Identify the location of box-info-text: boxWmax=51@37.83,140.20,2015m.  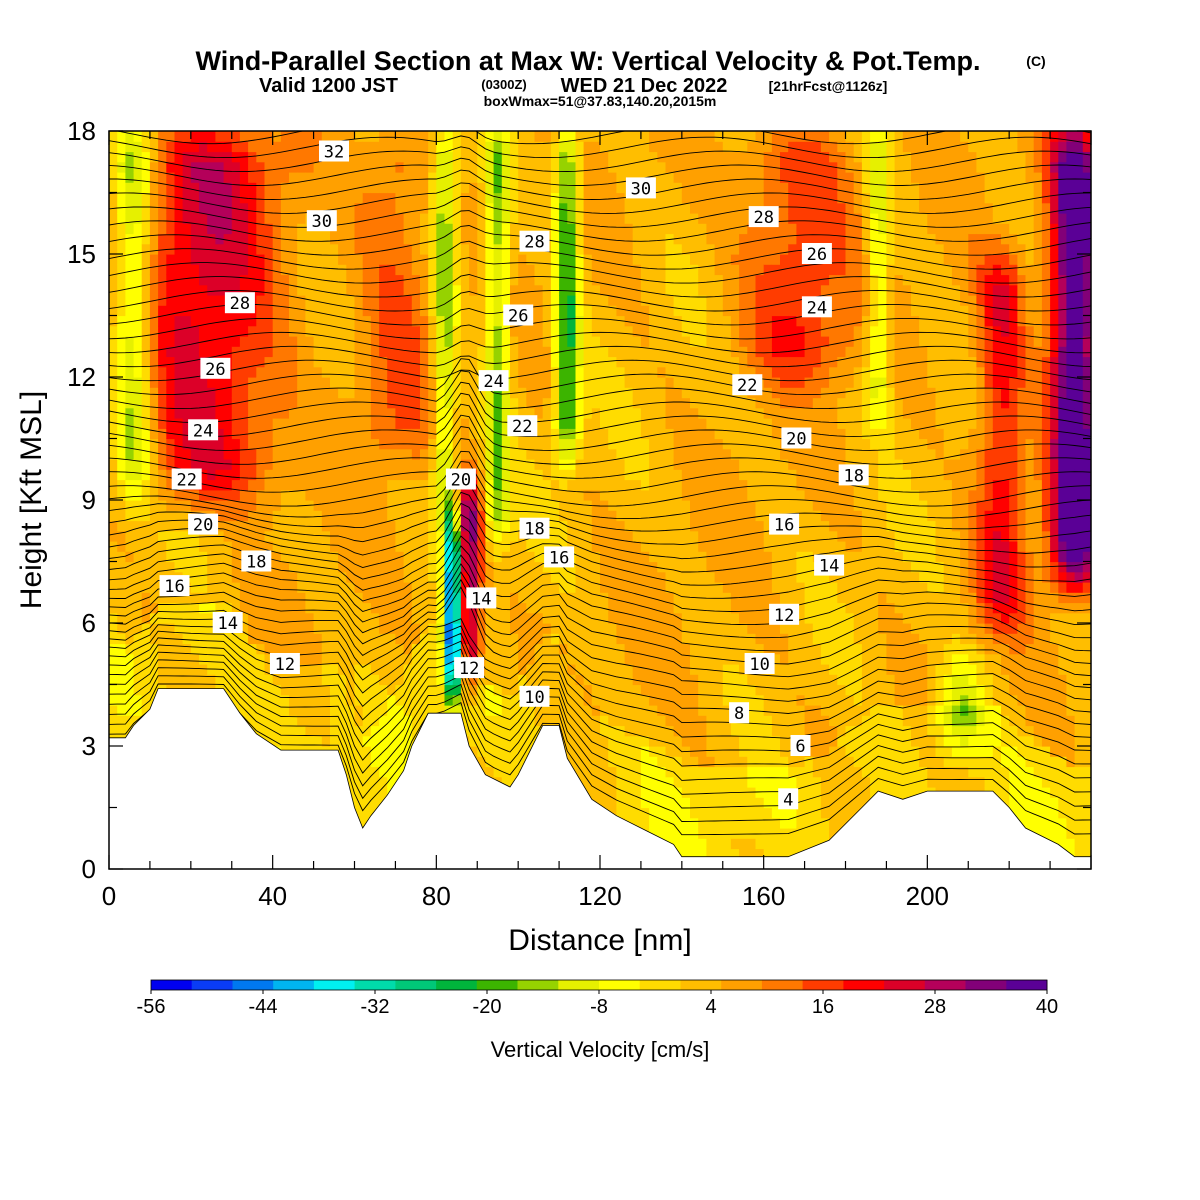
(600, 101).